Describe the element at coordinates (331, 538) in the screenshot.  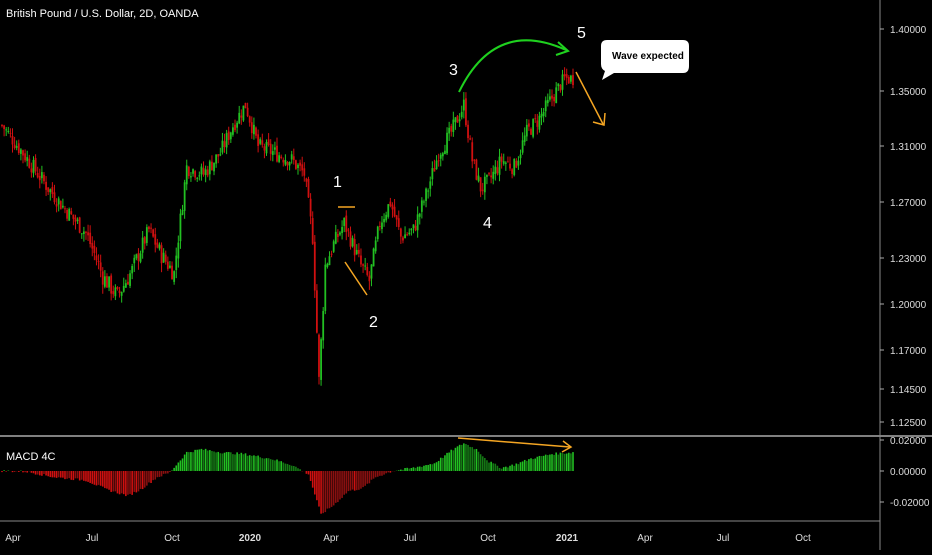
I see `time-tick-label: Apr` at that location.